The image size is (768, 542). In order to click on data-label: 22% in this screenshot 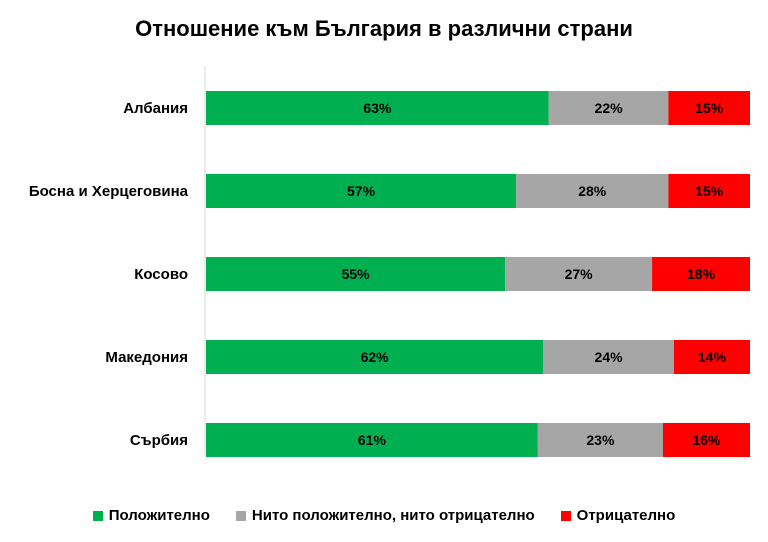, I will do `click(609, 108)`.